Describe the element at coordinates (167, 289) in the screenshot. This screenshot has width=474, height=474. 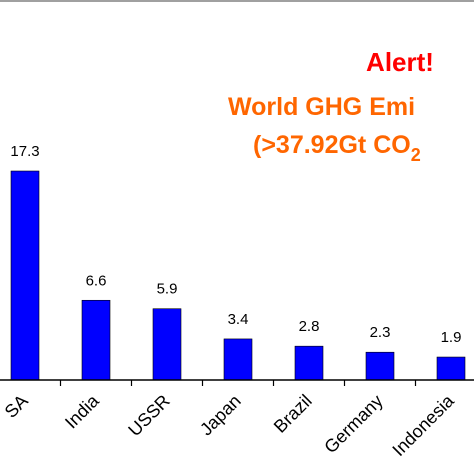
I see `data-label-ussr: 5.9` at that location.